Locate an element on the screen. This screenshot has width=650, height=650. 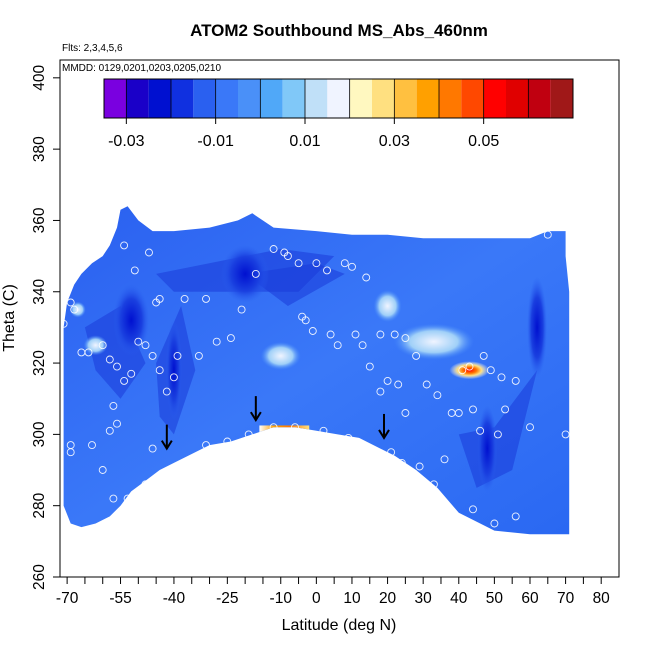
y-tick-label: 280 is located at coordinates (39, 505).